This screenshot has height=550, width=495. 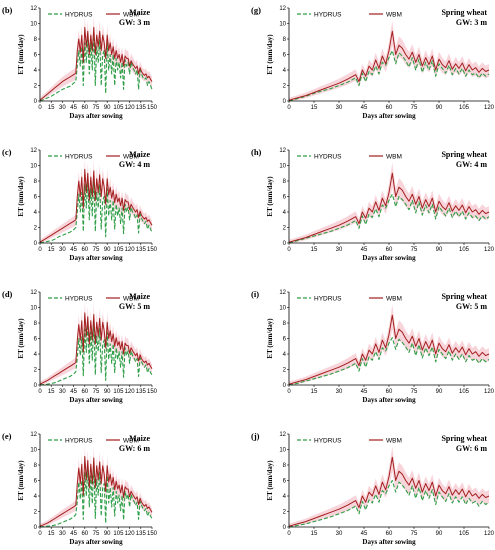 I want to click on panel-label: (e), so click(x=7, y=436).